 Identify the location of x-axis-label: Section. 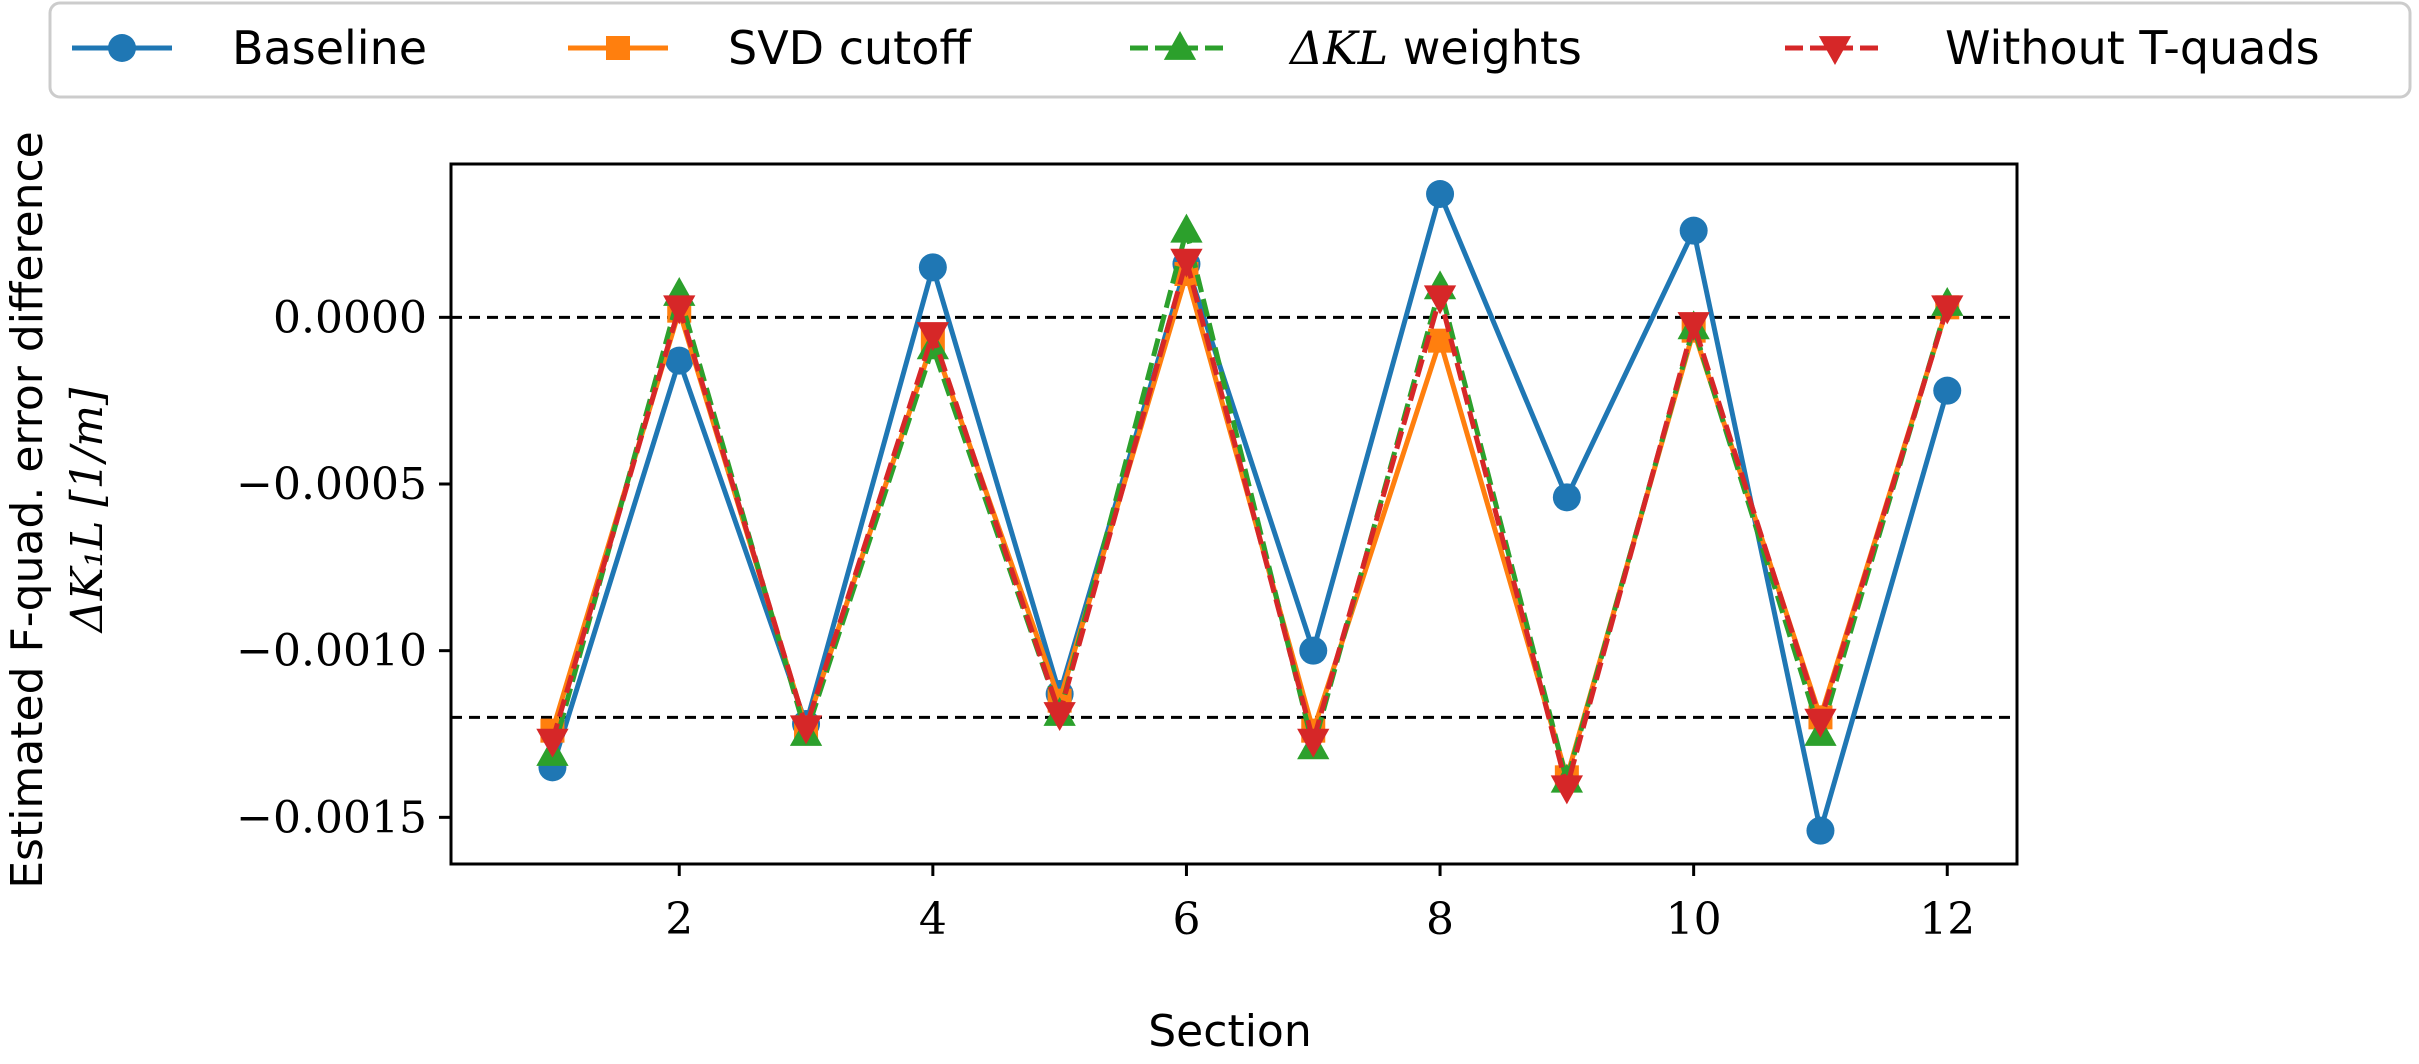
(1229, 1031).